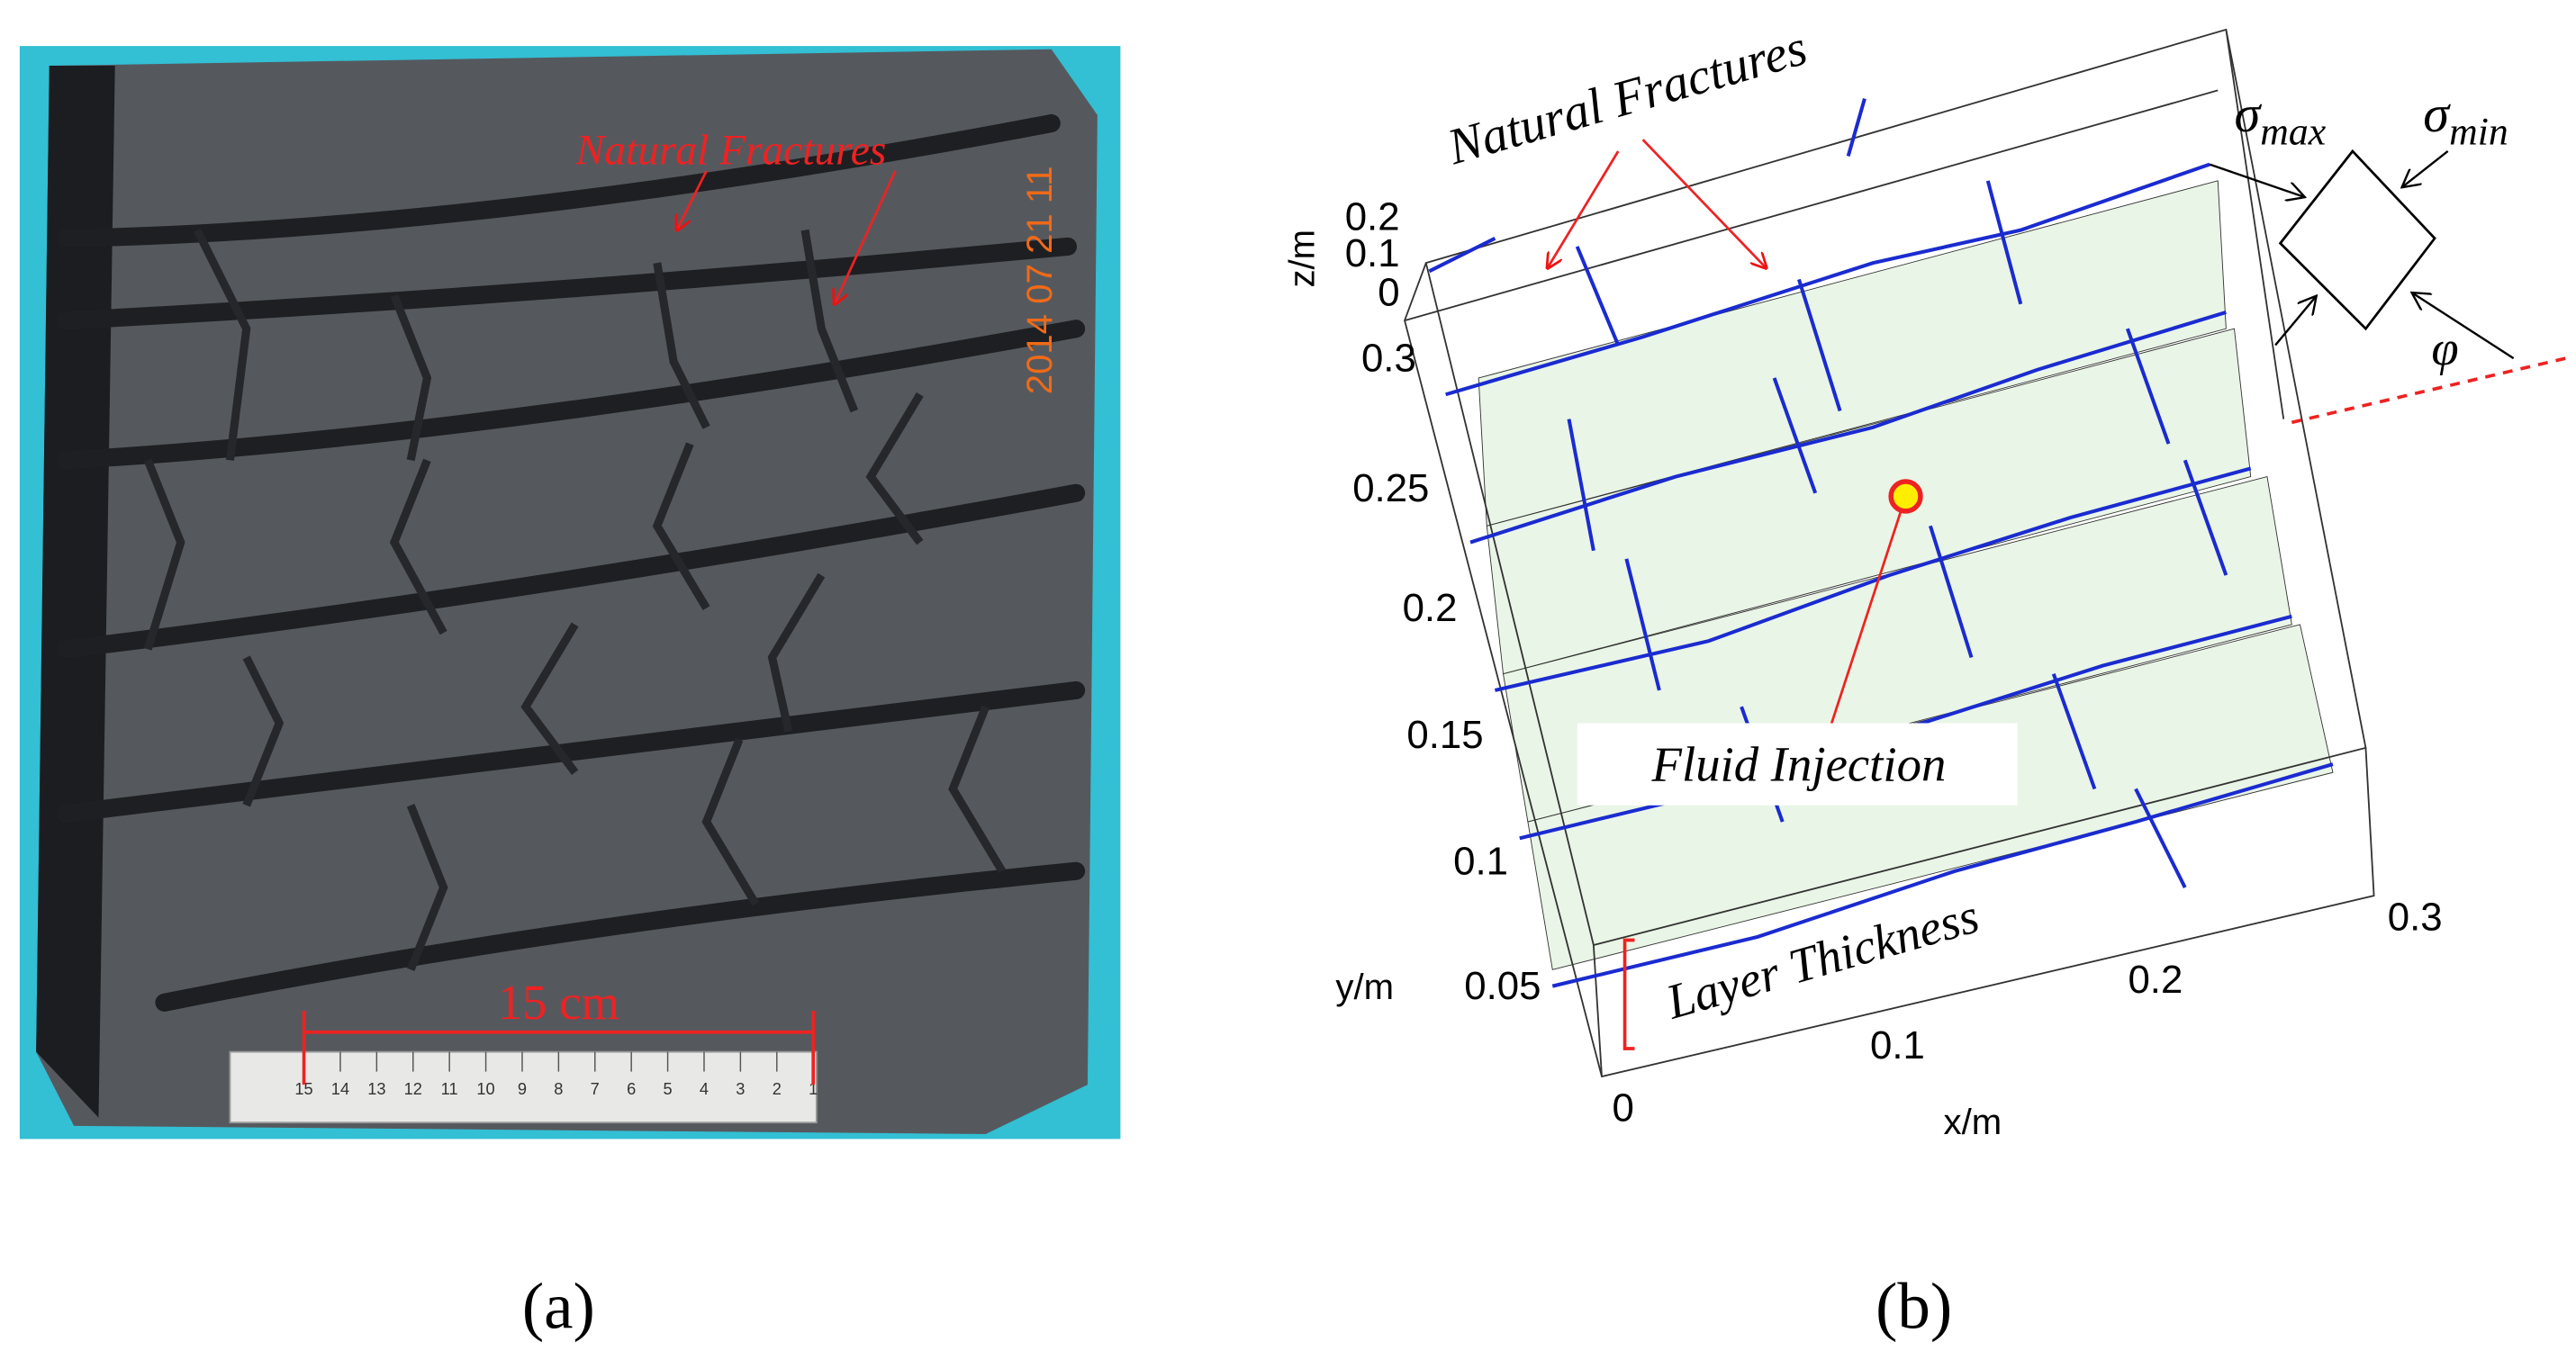 The width and height of the screenshot is (2576, 1351). I want to click on z-axis-tick-label: 0.2, so click(1372, 217).